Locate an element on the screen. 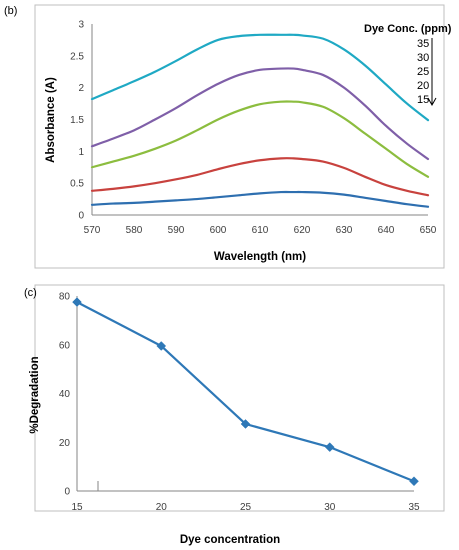 The image size is (459, 550). chart-b-x-tick-label: 610 is located at coordinates (260, 230).